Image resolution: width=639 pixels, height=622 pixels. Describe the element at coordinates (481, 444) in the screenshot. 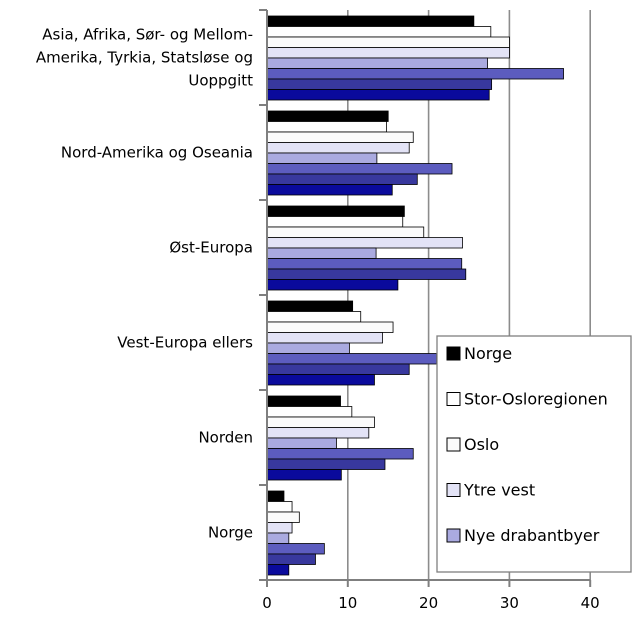

I see `legend-label: Oslo` at that location.